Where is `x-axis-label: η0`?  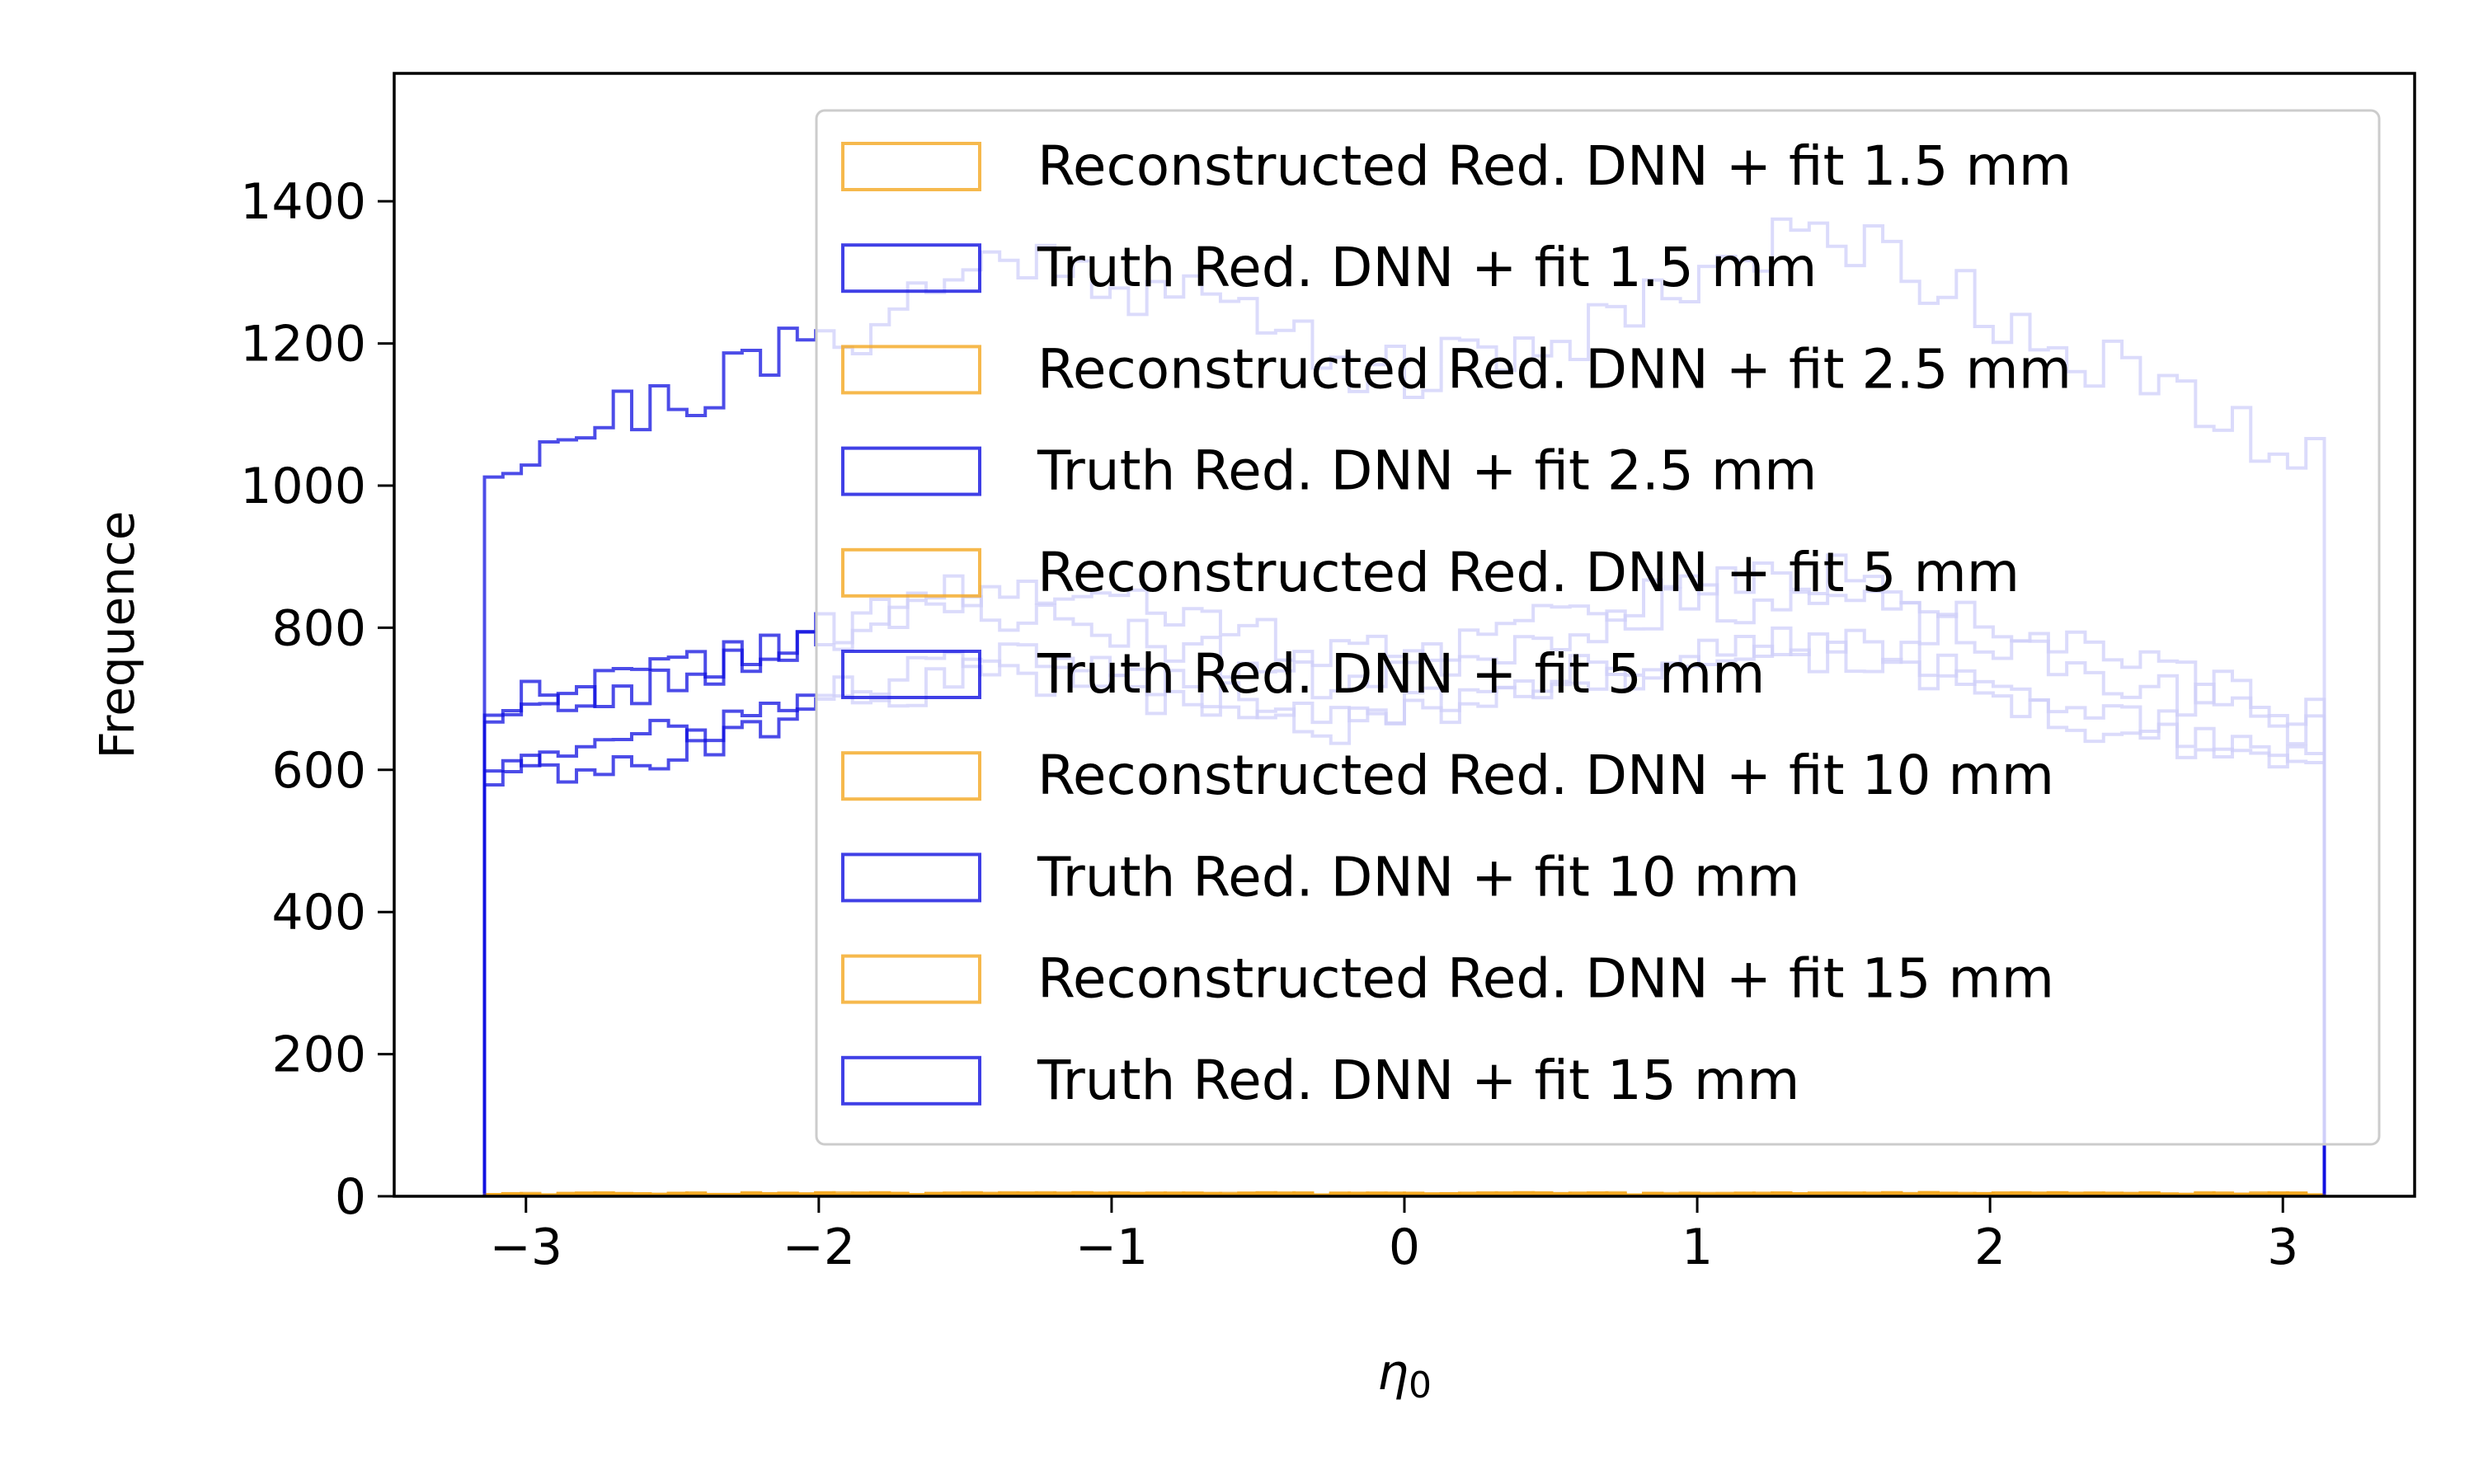
x-axis-label: η0 is located at coordinates (1404, 1375).